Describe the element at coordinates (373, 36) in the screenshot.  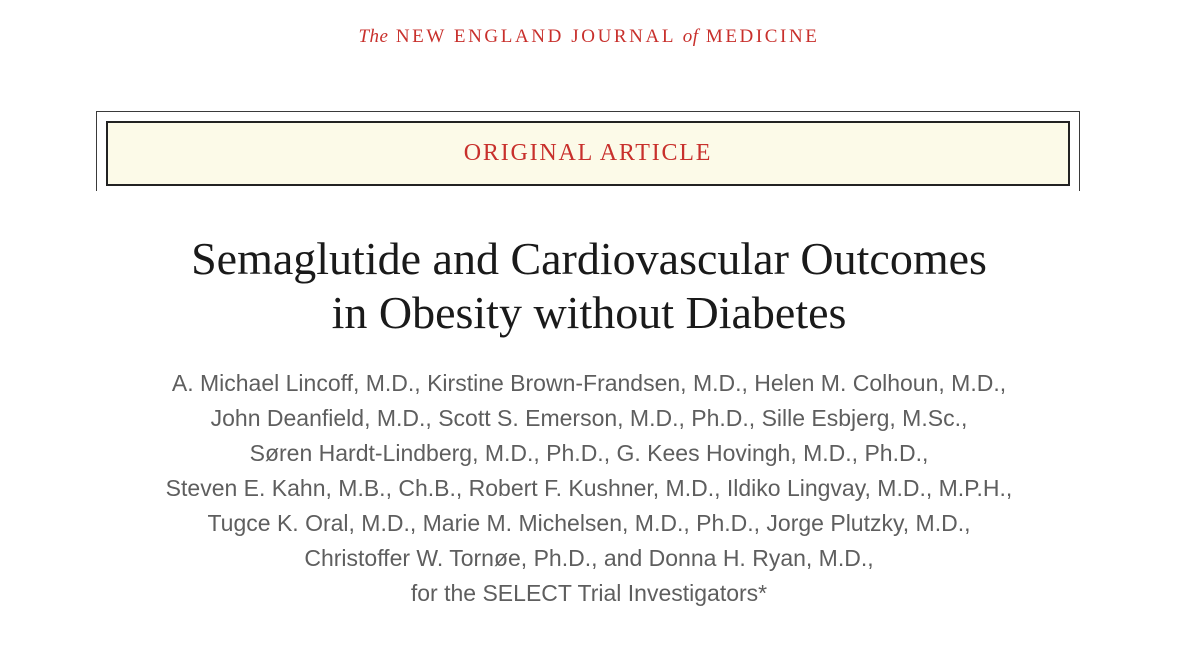
I see `journal-prefix: The` at that location.